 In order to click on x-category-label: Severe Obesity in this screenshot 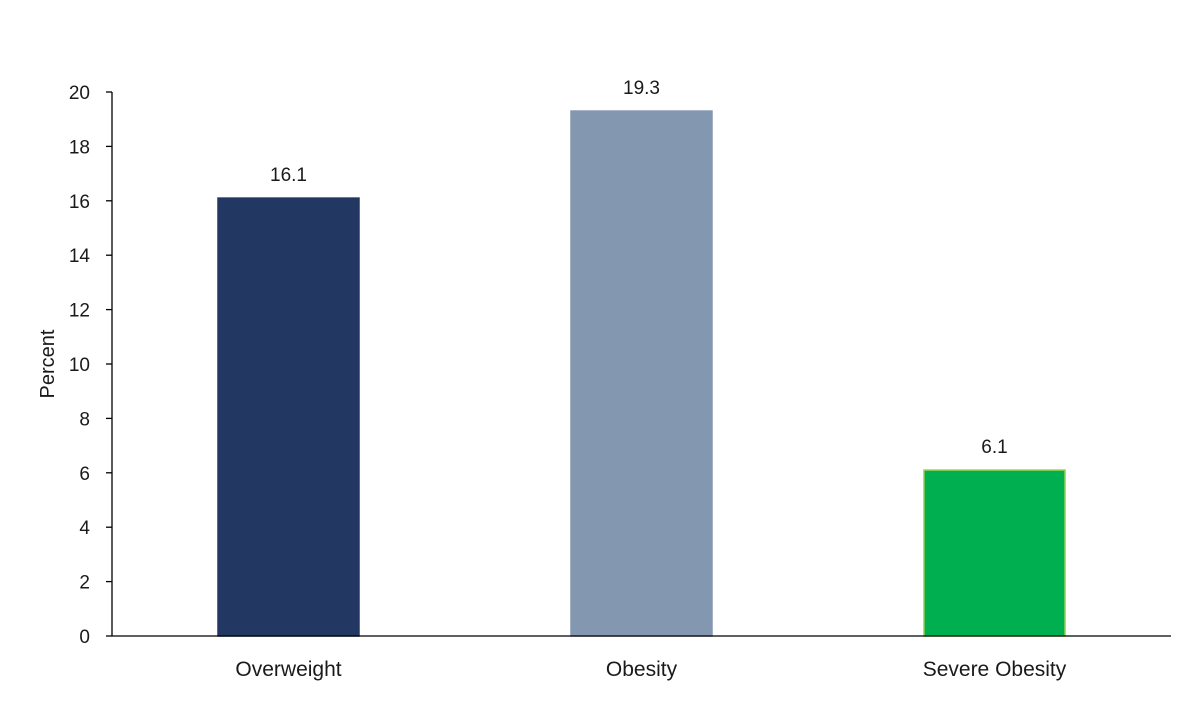, I will do `click(995, 669)`.